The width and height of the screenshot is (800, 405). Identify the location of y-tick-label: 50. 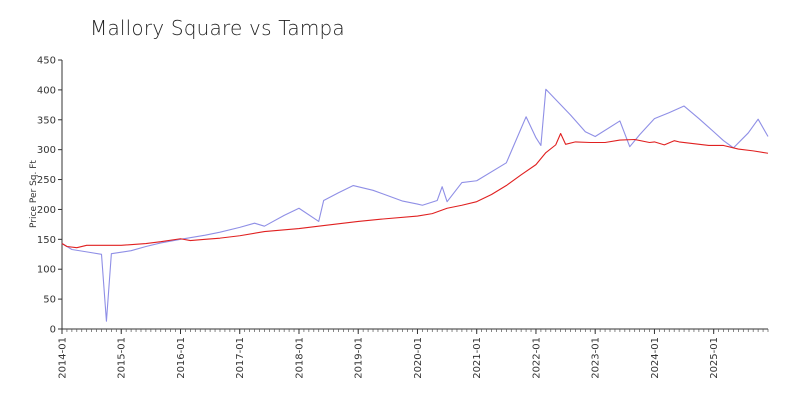
(49, 300).